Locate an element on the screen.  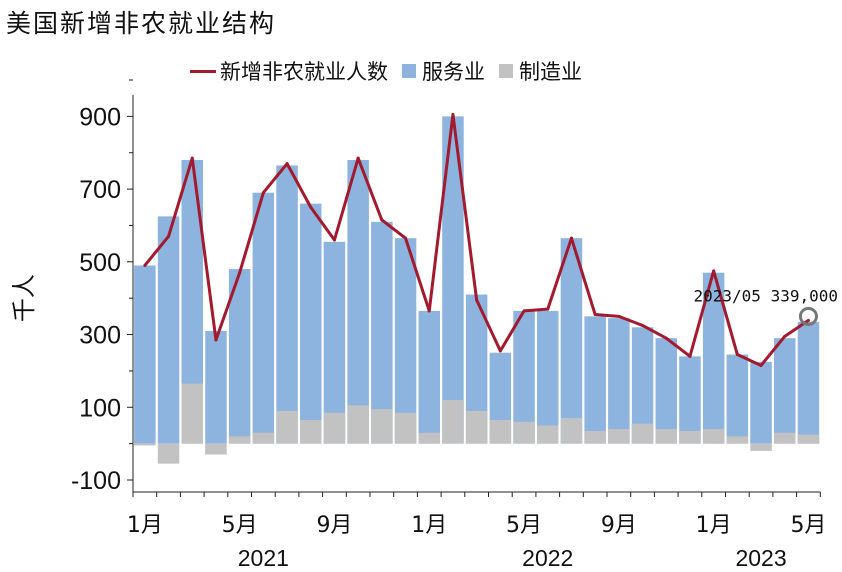
annotation-label: 2023/05 339,000 is located at coordinates (766, 295).